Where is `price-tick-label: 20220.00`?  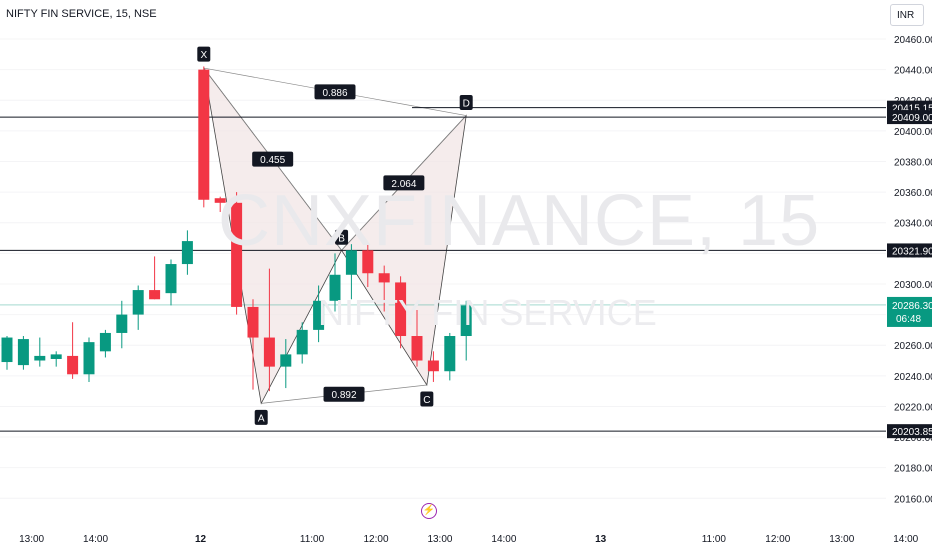 price-tick-label: 20220.00 is located at coordinates (913, 407).